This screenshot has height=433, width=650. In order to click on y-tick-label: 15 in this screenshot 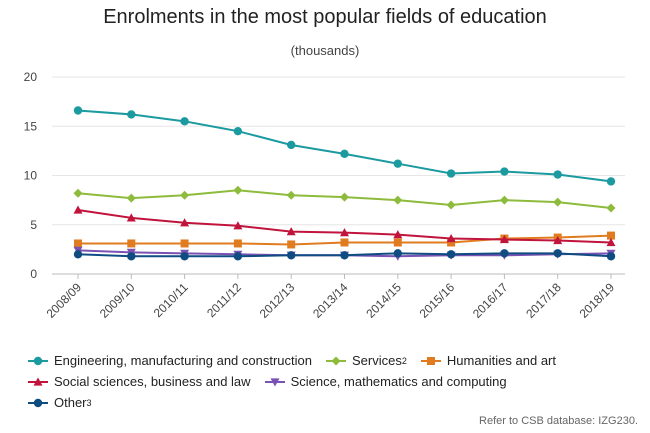, I will do `click(31, 126)`.